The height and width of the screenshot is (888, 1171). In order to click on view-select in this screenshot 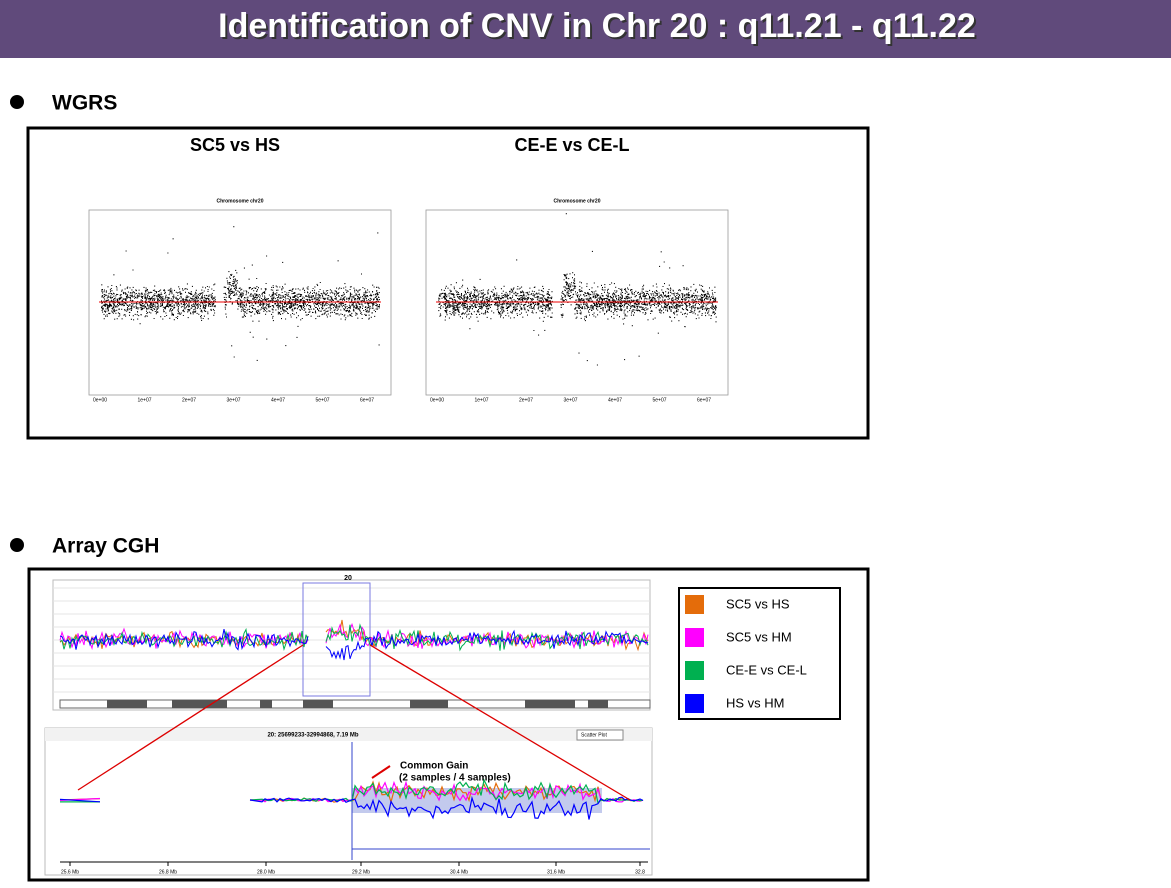, I will do `click(600, 735)`.